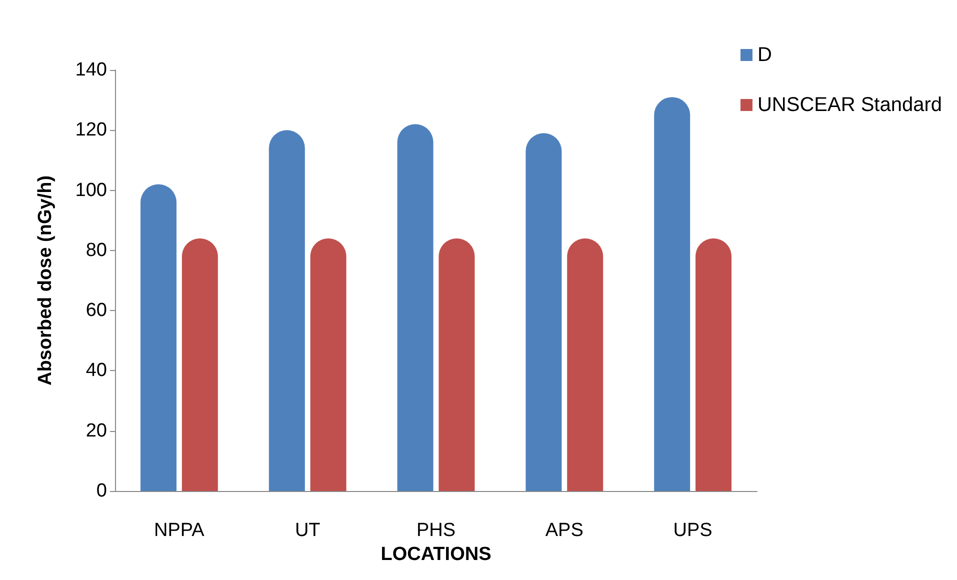  I want to click on x-tick-label: UPS, so click(692, 530).